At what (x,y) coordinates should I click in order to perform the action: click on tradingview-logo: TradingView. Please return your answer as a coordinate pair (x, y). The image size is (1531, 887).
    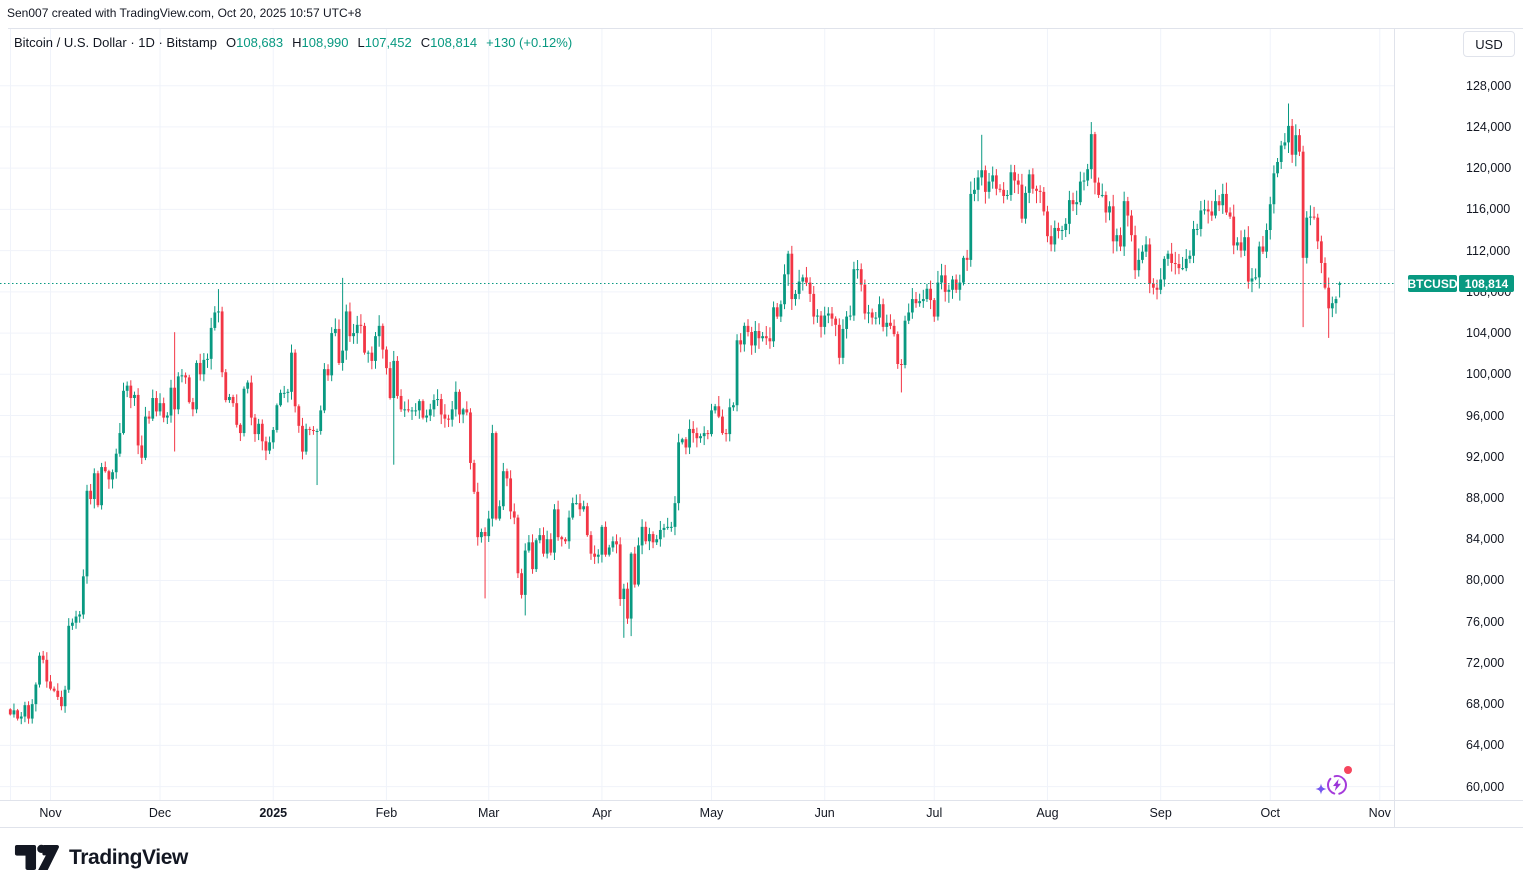
    Looking at the image, I should click on (101, 857).